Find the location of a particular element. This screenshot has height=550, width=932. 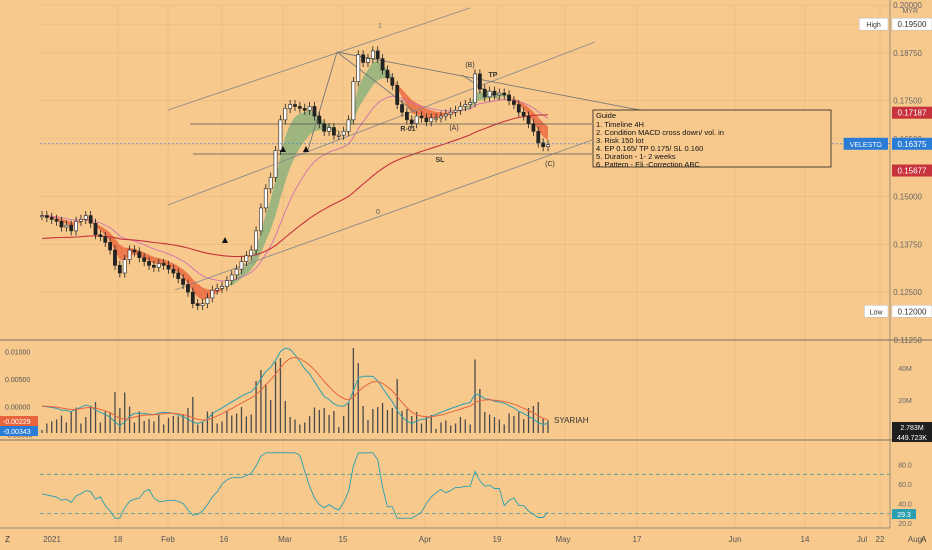

time-tick-label: 16 is located at coordinates (224, 539).